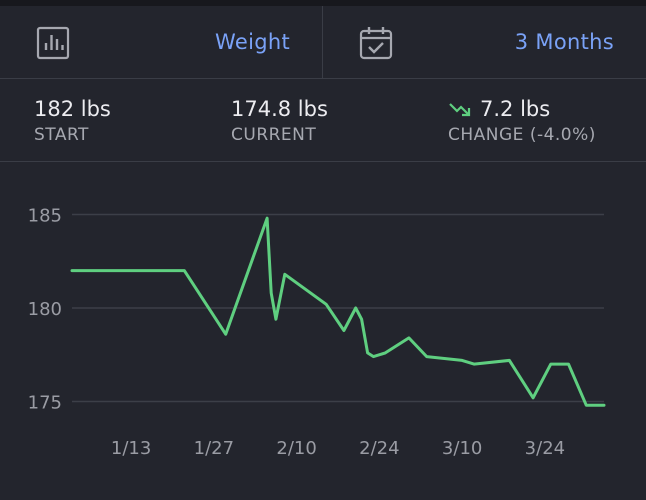  What do you see at coordinates (545, 448) in the screenshot?
I see `x-tick-label: 3/24` at bounding box center [545, 448].